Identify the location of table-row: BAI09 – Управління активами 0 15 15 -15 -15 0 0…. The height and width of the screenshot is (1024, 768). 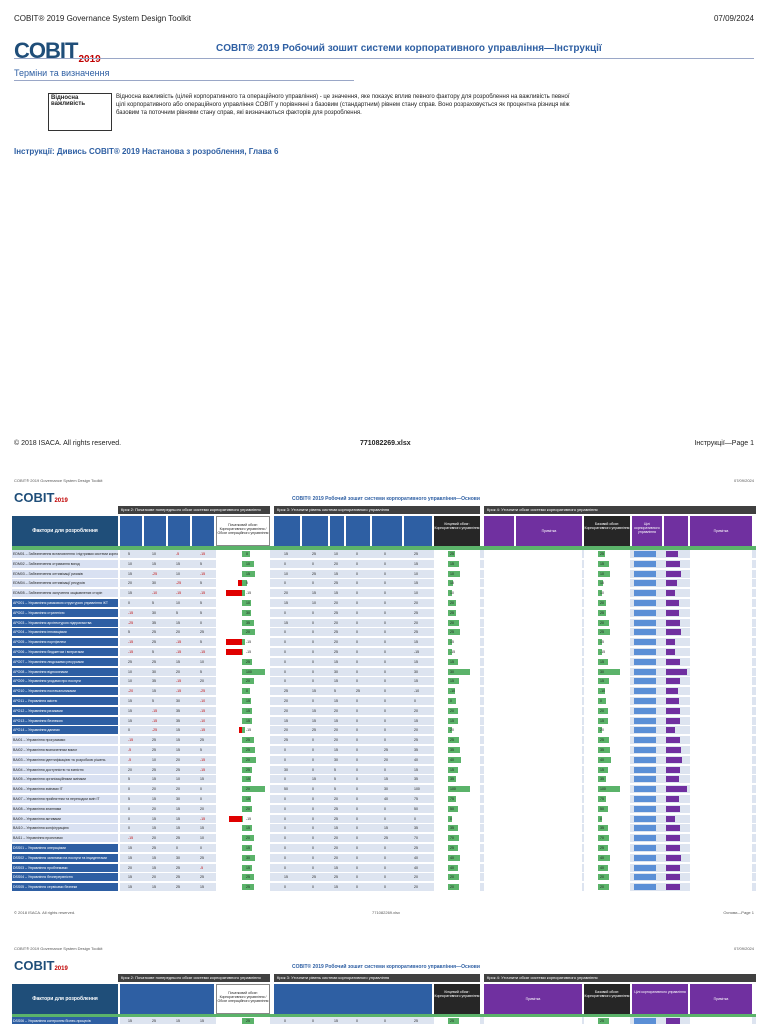
(384, 819).